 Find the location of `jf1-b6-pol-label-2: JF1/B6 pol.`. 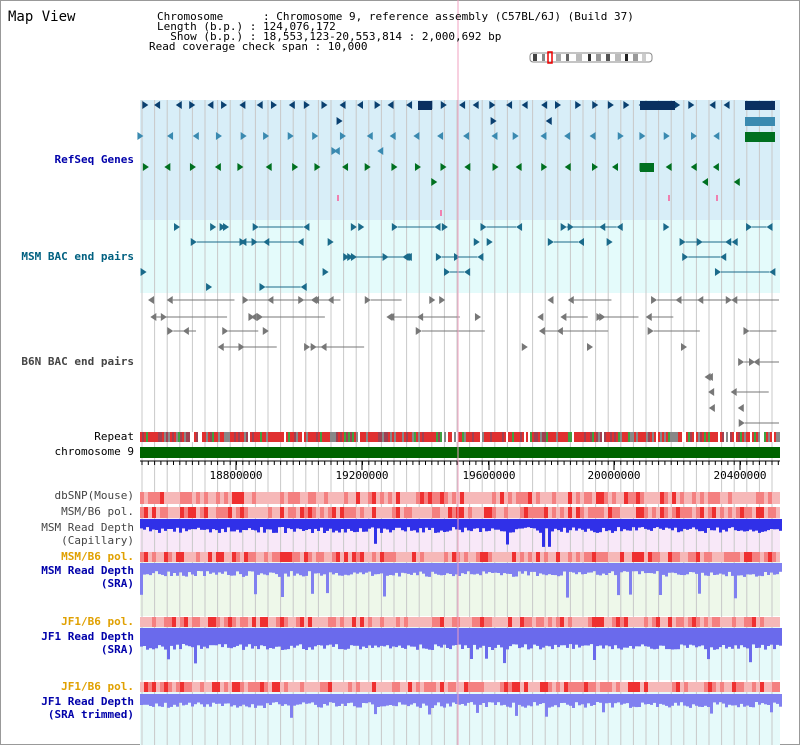

jf1-b6-pol-label-2: JF1/B6 pol. is located at coordinates (97, 686).